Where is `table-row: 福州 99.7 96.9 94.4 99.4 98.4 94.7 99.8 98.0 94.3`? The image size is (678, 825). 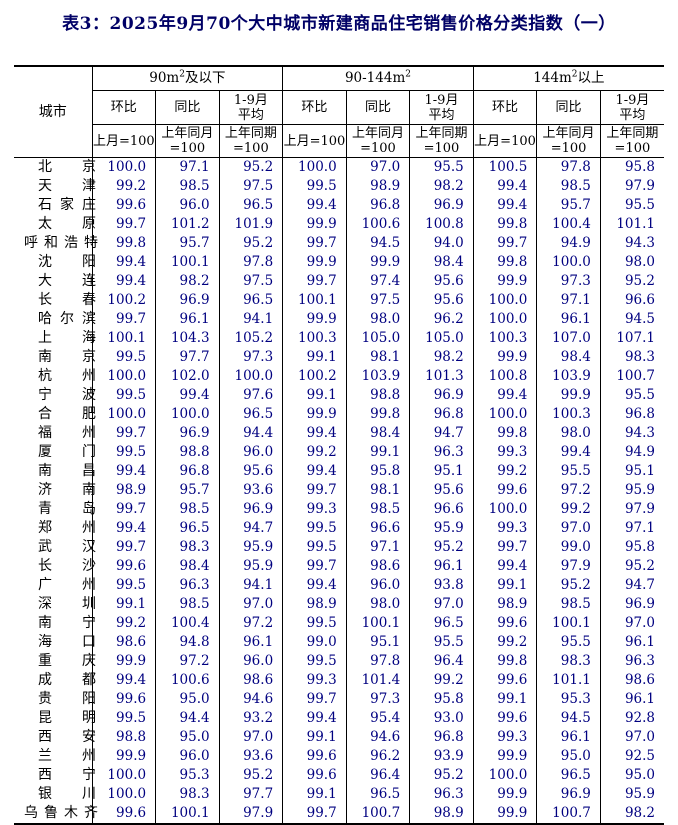 table-row: 福州 99.7 96.9 94.4 99.4 98.4 94.7 99.8 98.0 94.3 is located at coordinates (339, 433).